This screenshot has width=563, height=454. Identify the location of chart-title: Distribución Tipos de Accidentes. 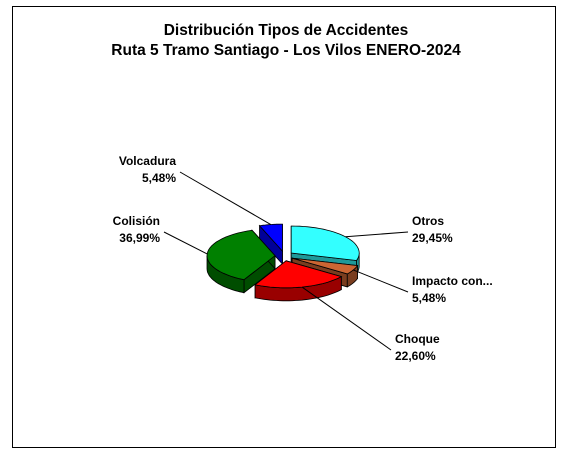
(286, 30).